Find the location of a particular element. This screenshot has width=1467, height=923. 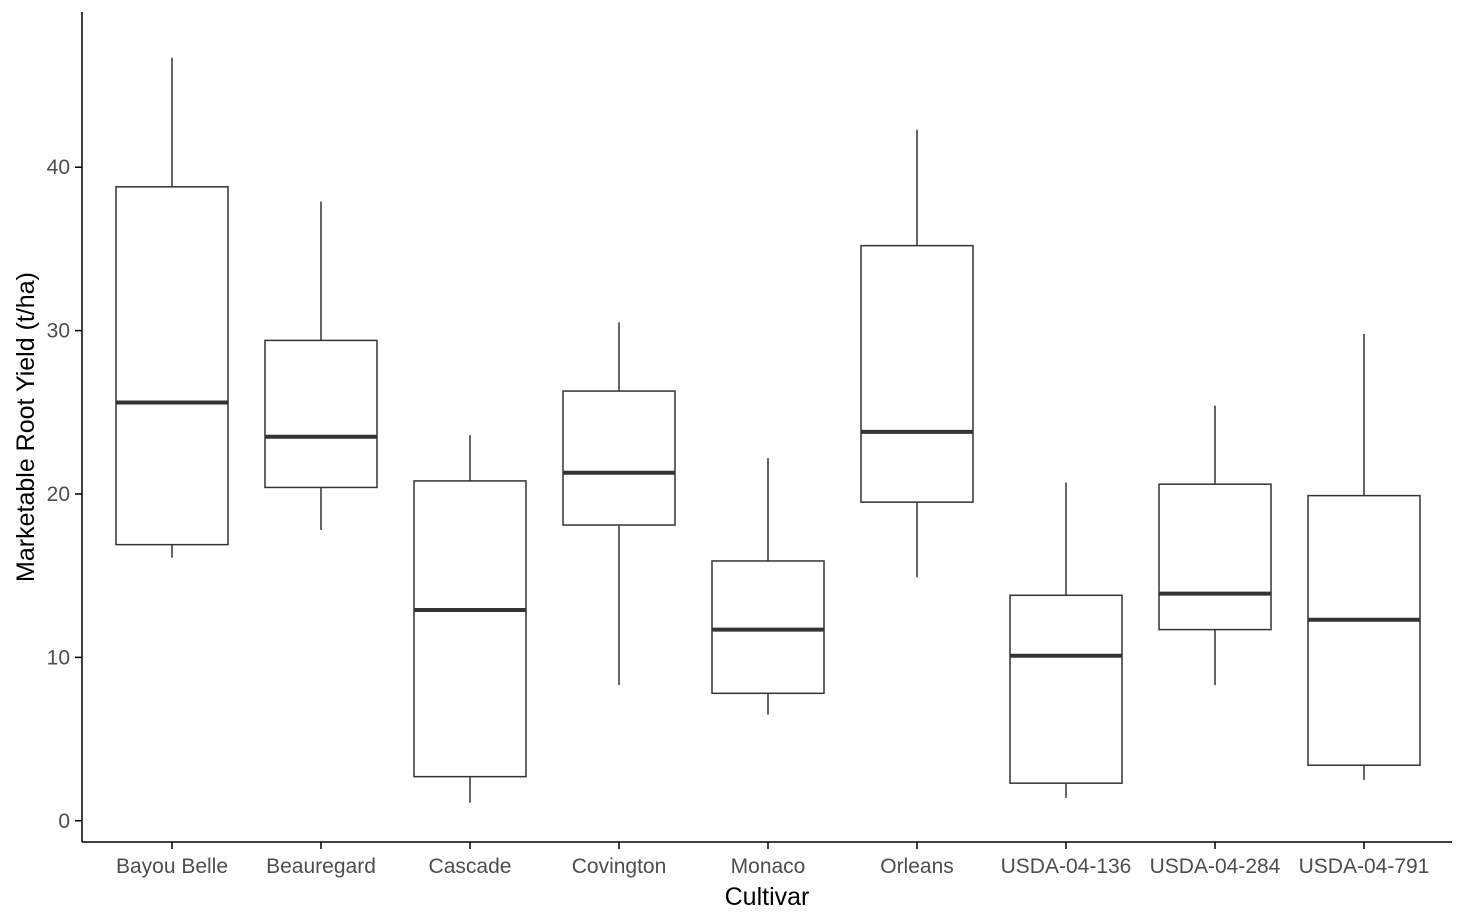

box-group-monaco is located at coordinates (768, 586).